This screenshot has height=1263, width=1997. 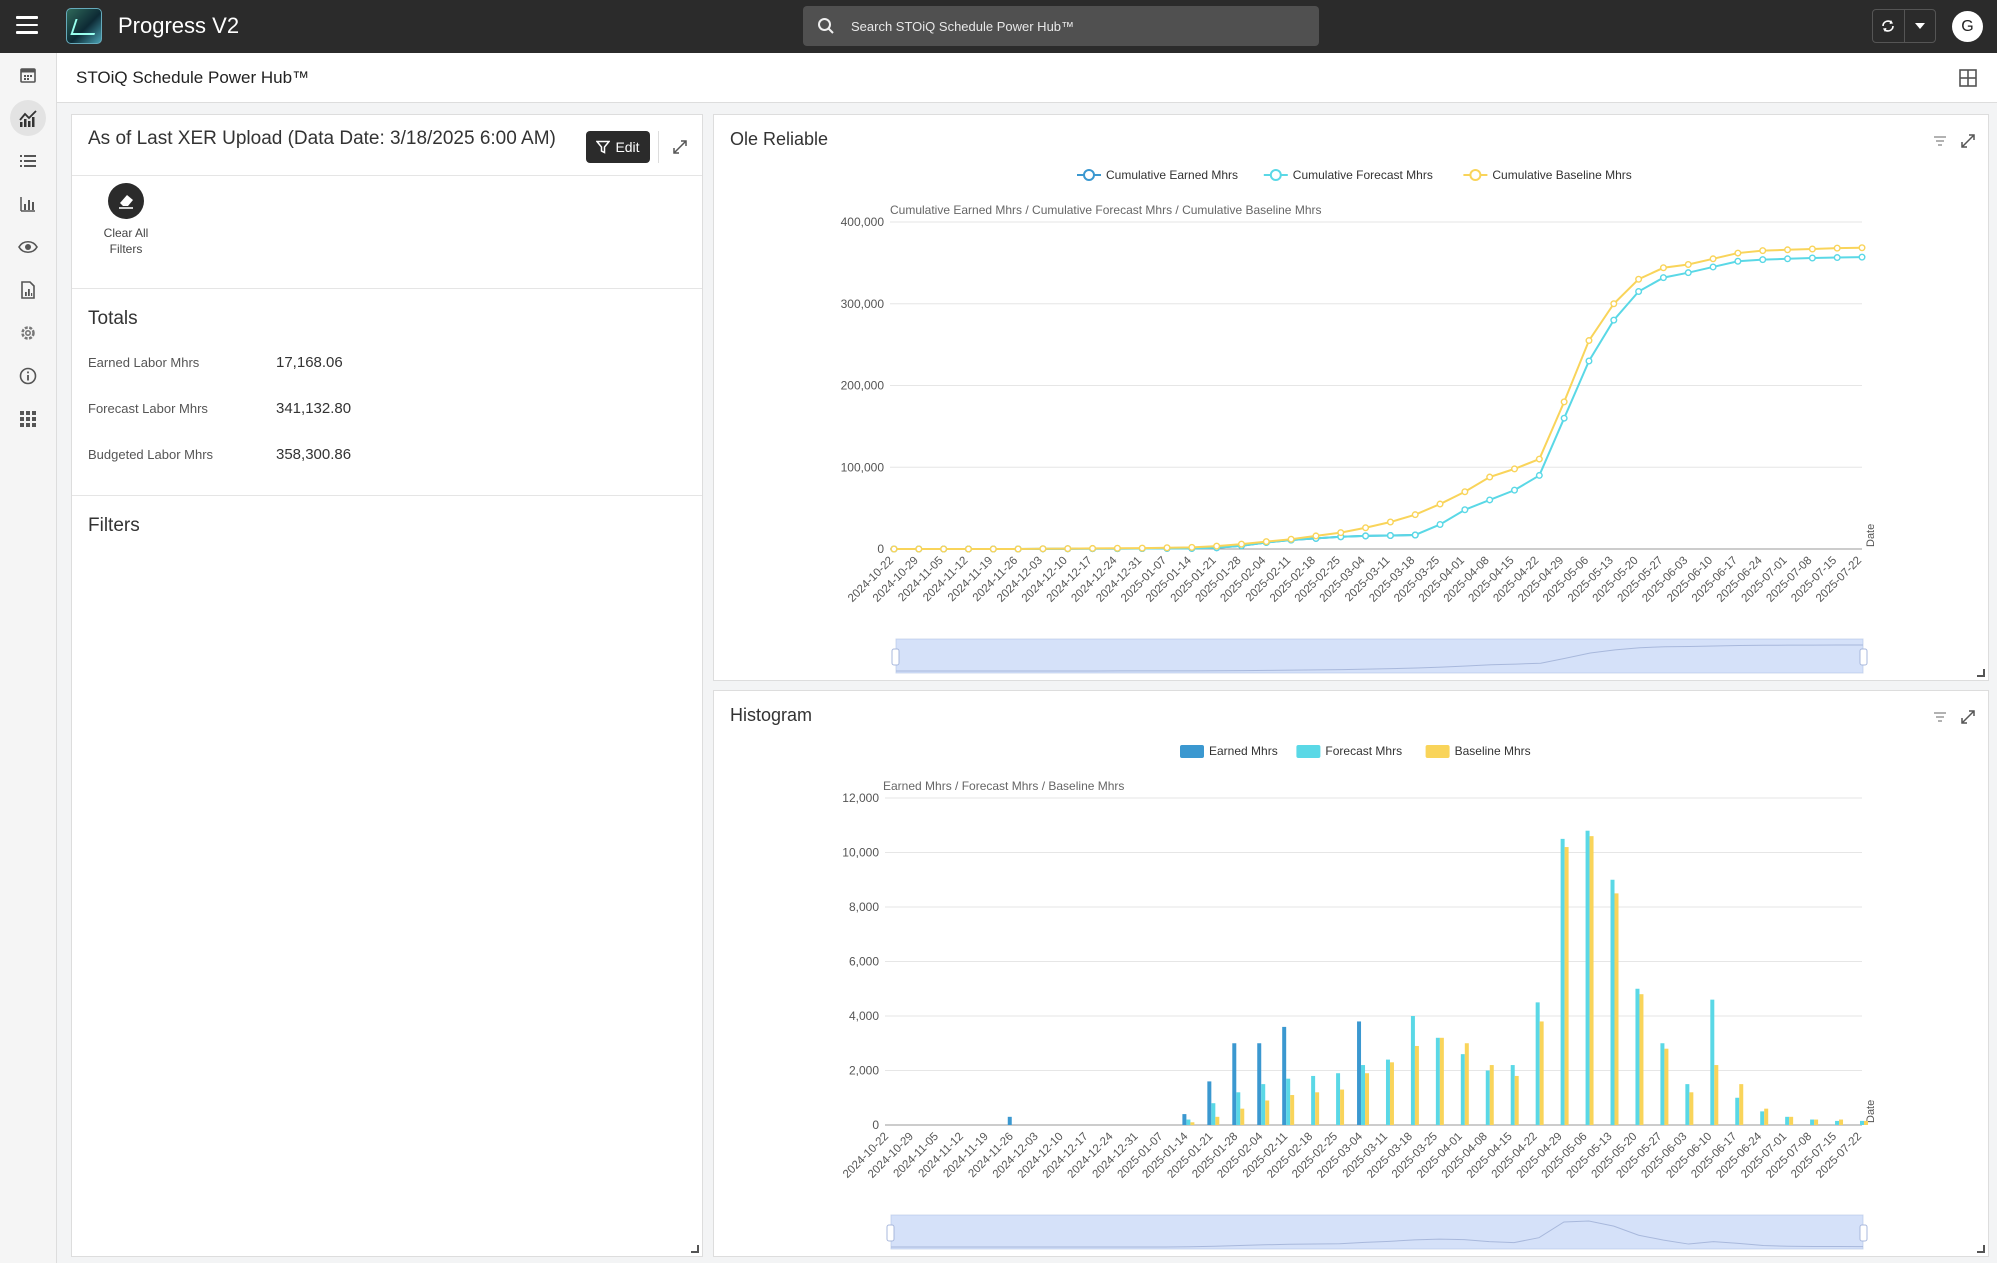 I want to click on avatar: G, so click(x=1967, y=26).